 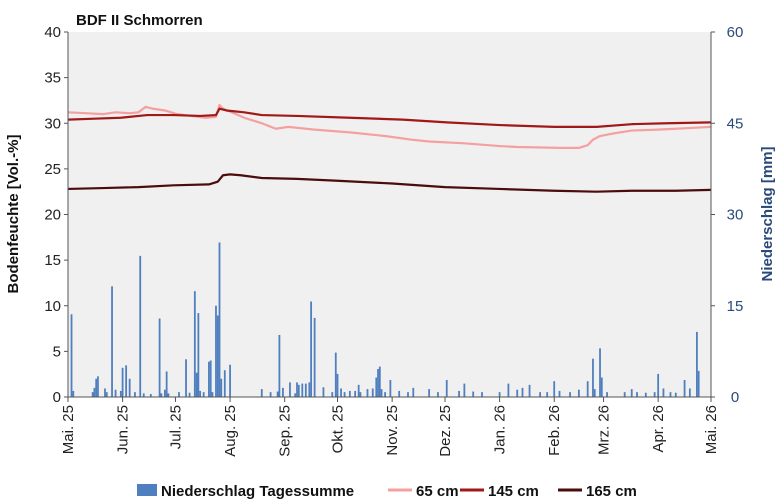 What do you see at coordinates (139, 20) in the screenshot?
I see `chart-title: BDF II Schmorren` at bounding box center [139, 20].